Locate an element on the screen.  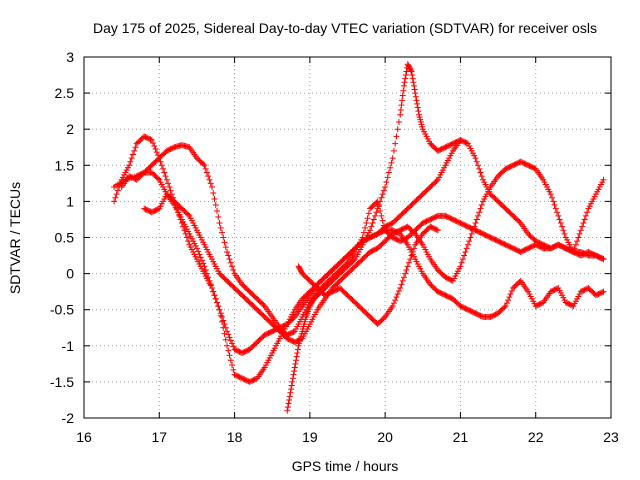
y-axis-title: SDTVAR / TECUs is located at coordinates (15, 238).